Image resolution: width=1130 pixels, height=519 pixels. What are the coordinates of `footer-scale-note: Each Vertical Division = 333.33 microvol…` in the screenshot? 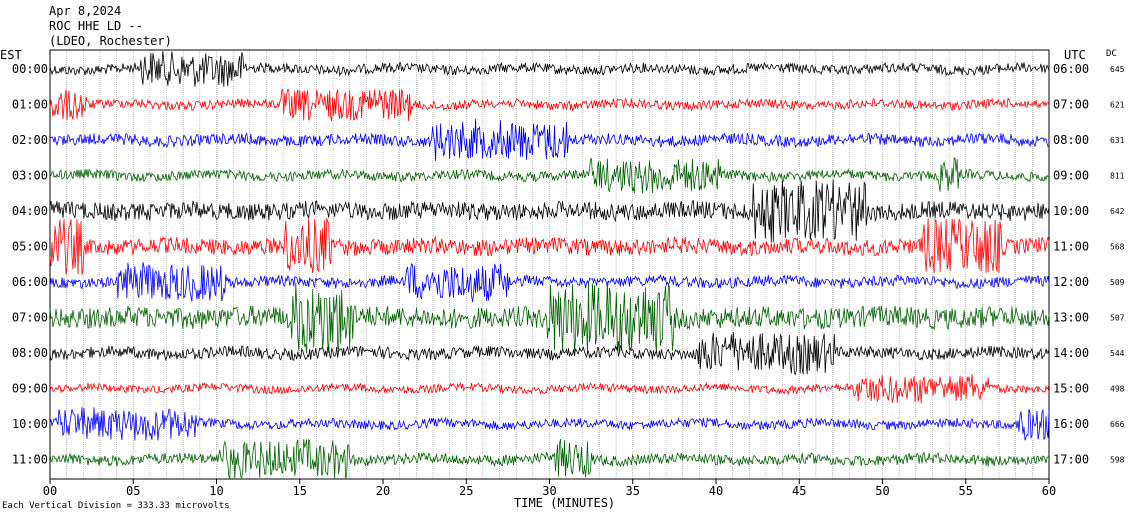 It's located at (116, 506).